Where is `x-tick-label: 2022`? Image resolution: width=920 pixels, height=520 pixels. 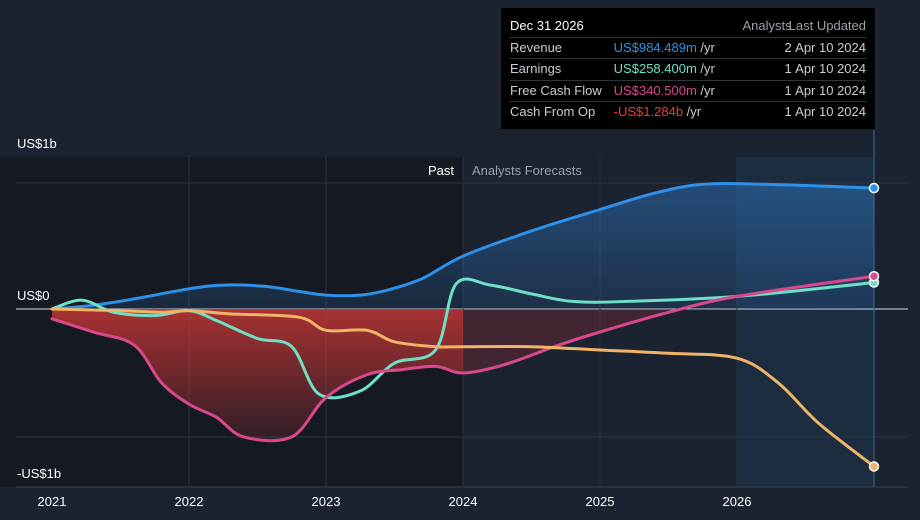 x-tick-label: 2022 is located at coordinates (189, 501).